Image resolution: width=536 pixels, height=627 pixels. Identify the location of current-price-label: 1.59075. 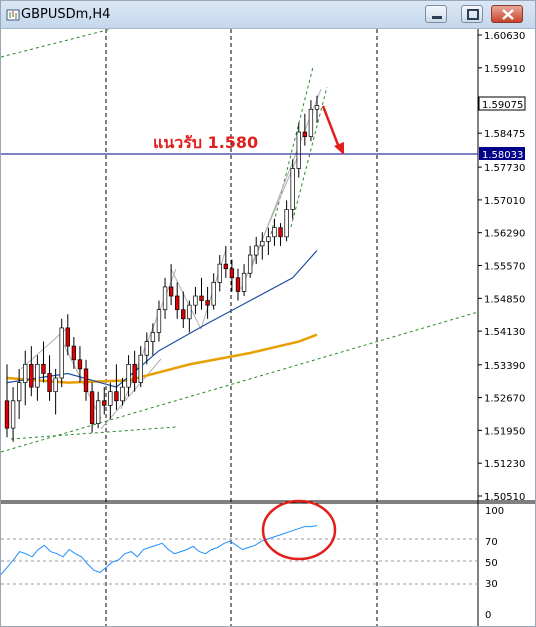
(502, 105).